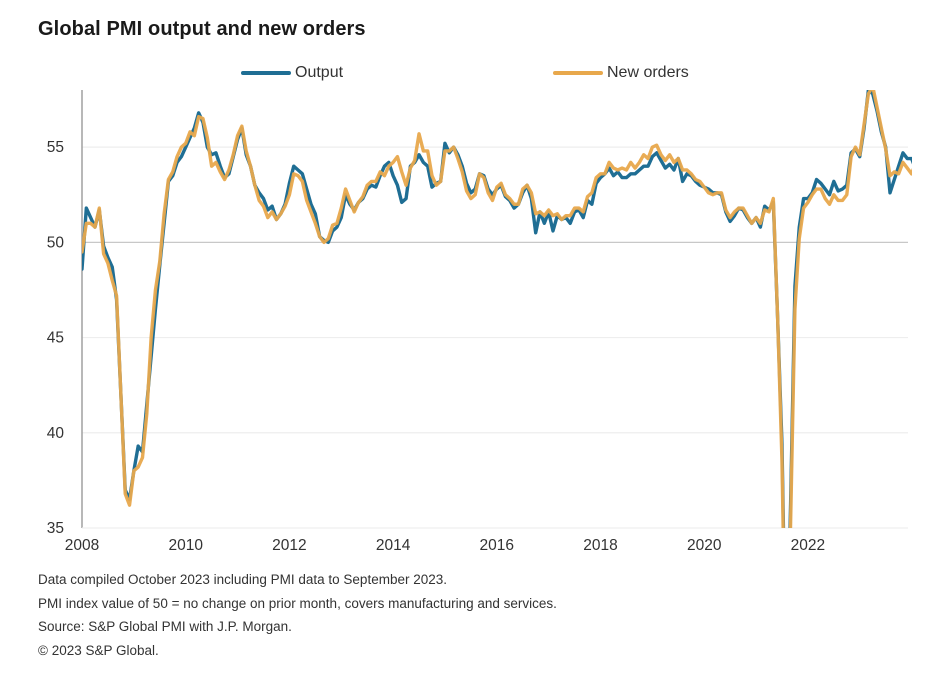  I want to click on x-tick-label: 2008, so click(82, 545).